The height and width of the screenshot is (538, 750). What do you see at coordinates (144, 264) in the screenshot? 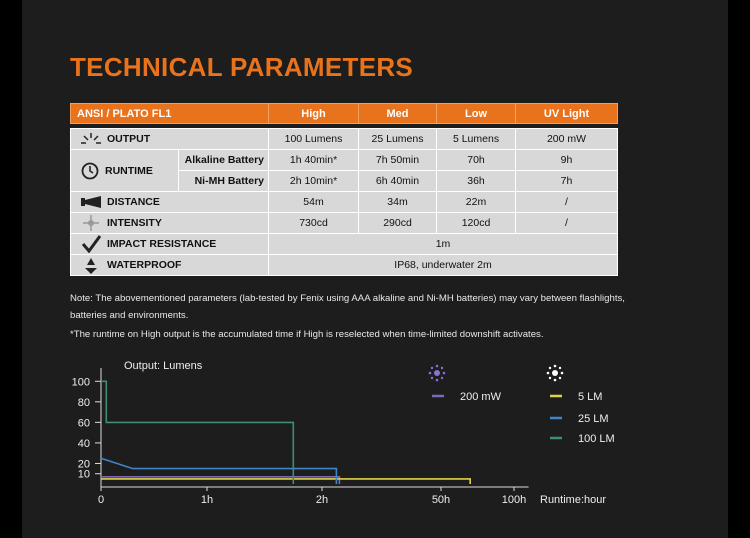
I see `label-text: WATERPROOF` at bounding box center [144, 264].